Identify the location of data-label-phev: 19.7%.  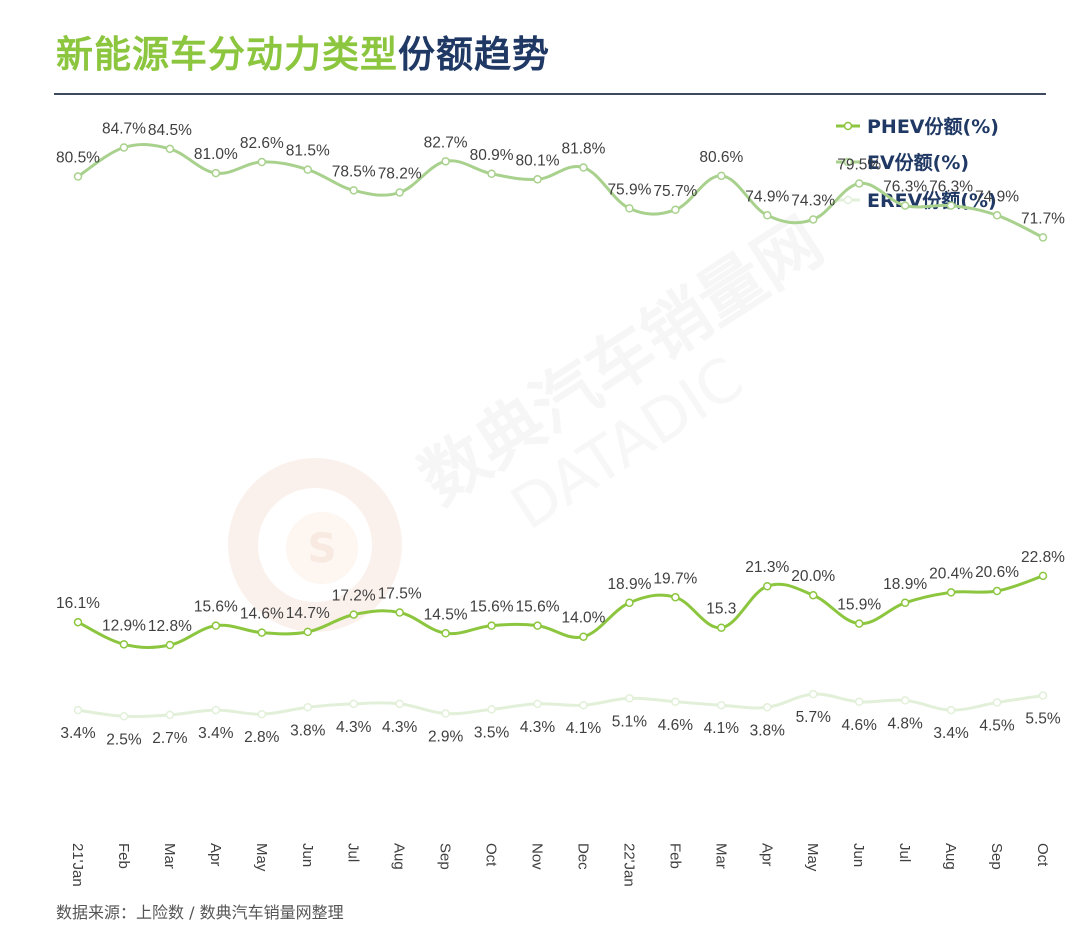
(675, 578).